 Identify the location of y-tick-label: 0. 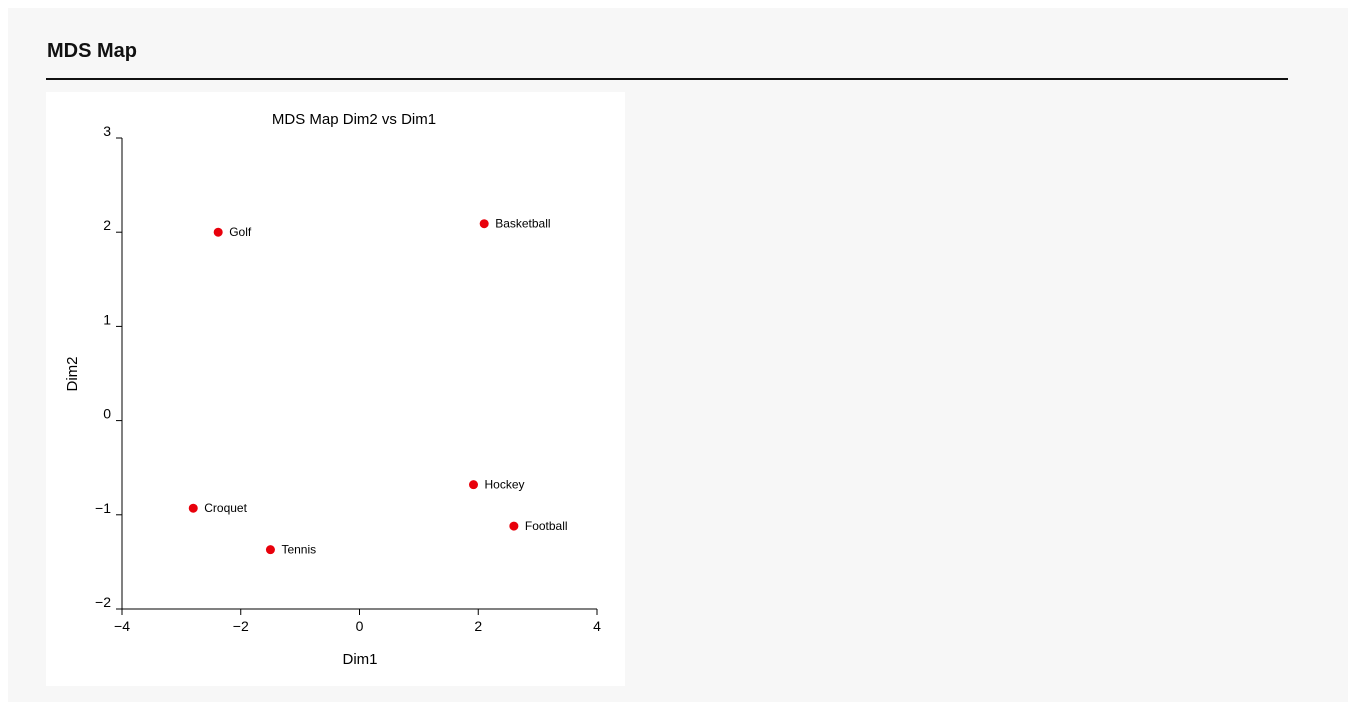
(107, 414).